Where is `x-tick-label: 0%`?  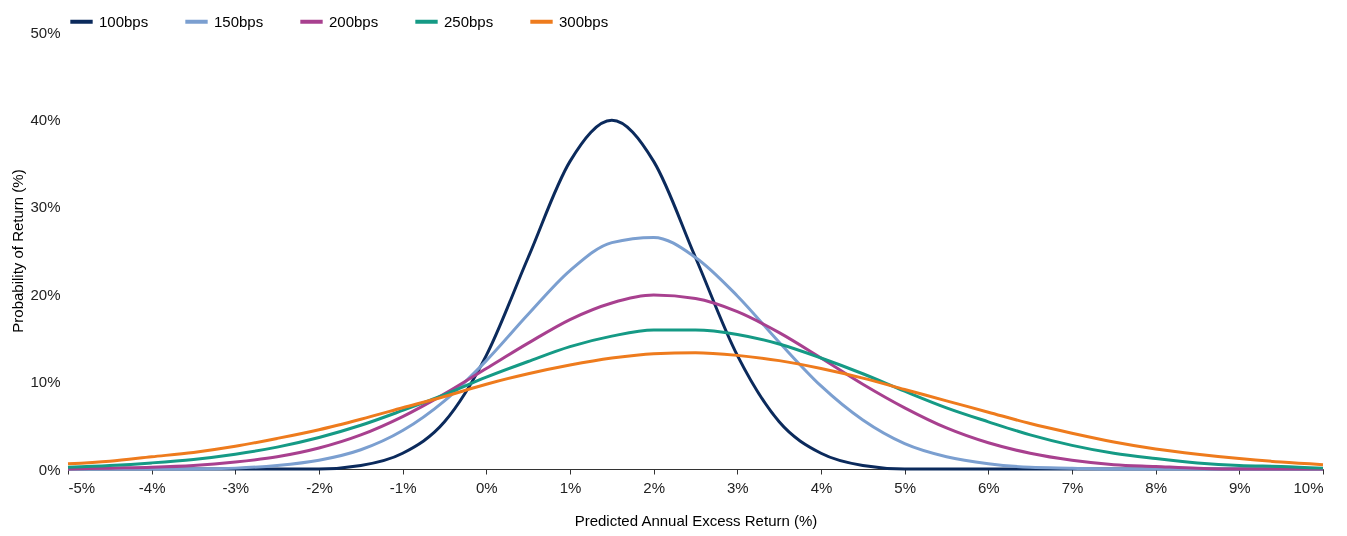 x-tick-label: 0% is located at coordinates (486, 487).